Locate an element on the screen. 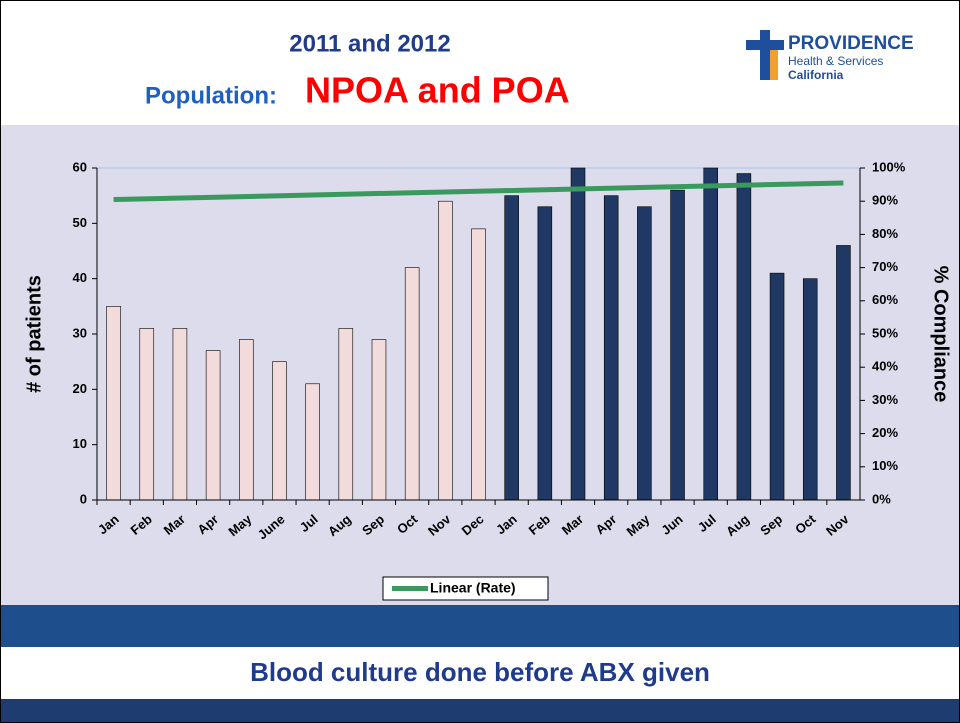 The height and width of the screenshot is (723, 960). footer-bg is located at coordinates (480, 673).